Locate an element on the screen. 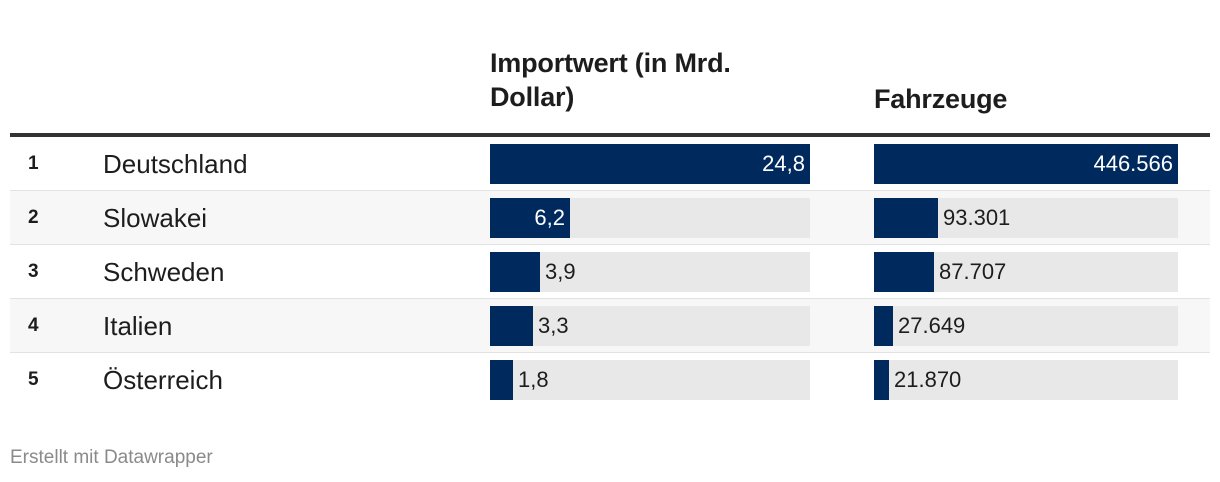 The image size is (1220, 482). import-value-label: 3,3 is located at coordinates (553, 325).